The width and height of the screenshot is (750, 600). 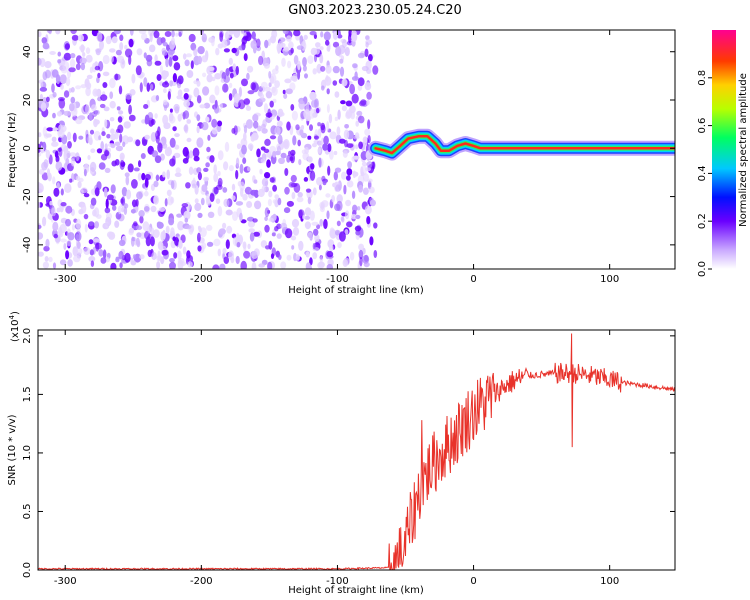 What do you see at coordinates (702, 78) in the screenshot?
I see `colorbar-tick-label: 0.8` at bounding box center [702, 78].